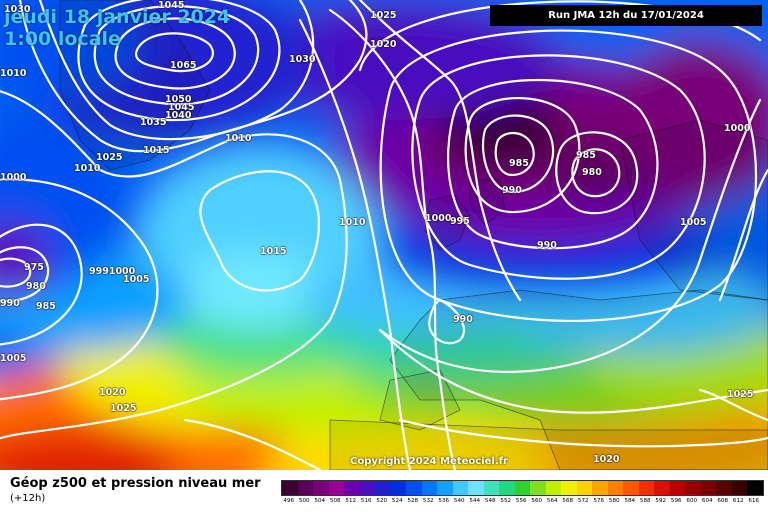  What do you see at coordinates (692, 501) in the screenshot?
I see `scale-value: 600` at bounding box center [692, 501].